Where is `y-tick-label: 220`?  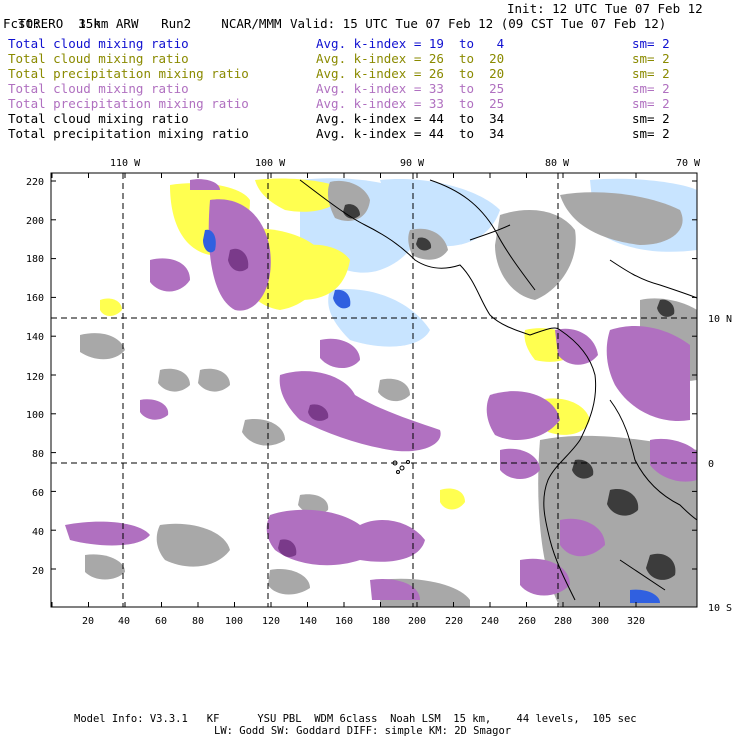
y-tick-label: 220 is located at coordinates (35, 182).